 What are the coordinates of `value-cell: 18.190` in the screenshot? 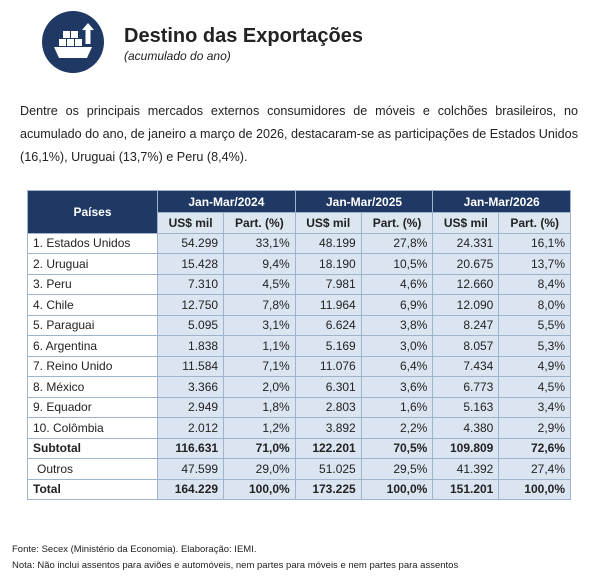 It's located at (328, 264).